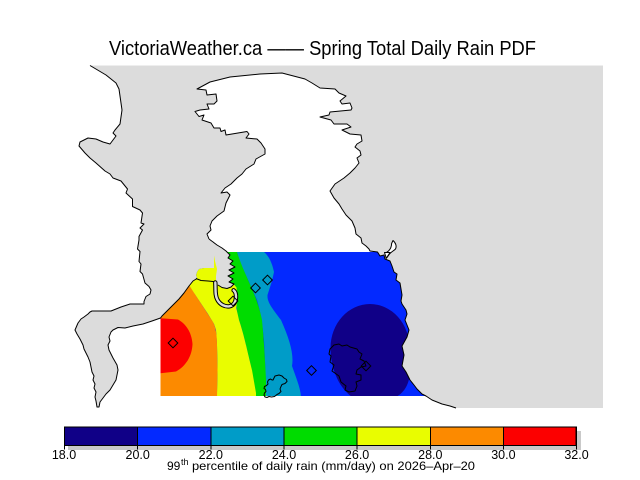 The width and height of the screenshot is (640, 480). Describe the element at coordinates (430, 455) in the screenshot. I see `svg-text: 28.0` at that location.